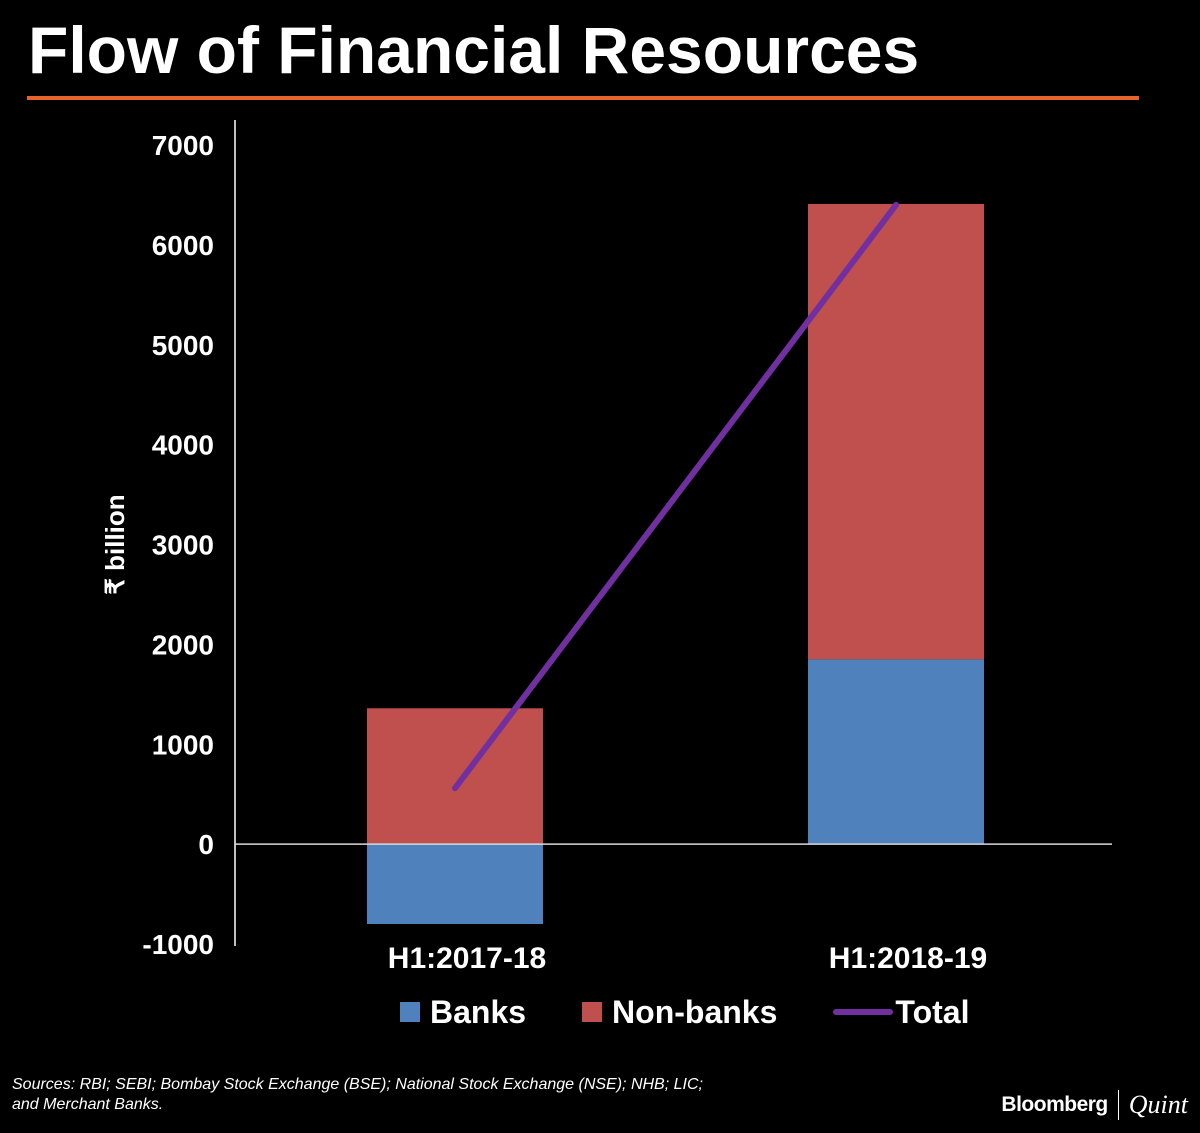 Image resolution: width=1200 pixels, height=1133 pixels. Describe the element at coordinates (183, 744) in the screenshot. I see `y-tick-label: 1000` at that location.